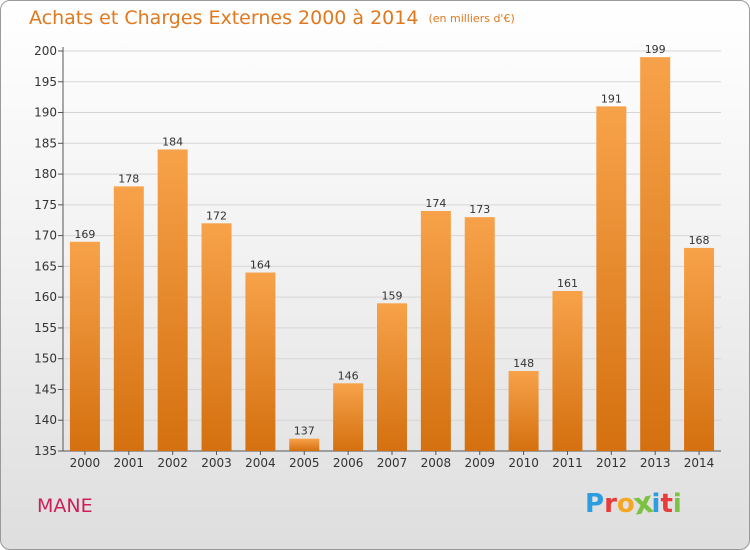 The height and width of the screenshot is (550, 750). What do you see at coordinates (128, 318) in the screenshot?
I see `bar-2001` at bounding box center [128, 318].